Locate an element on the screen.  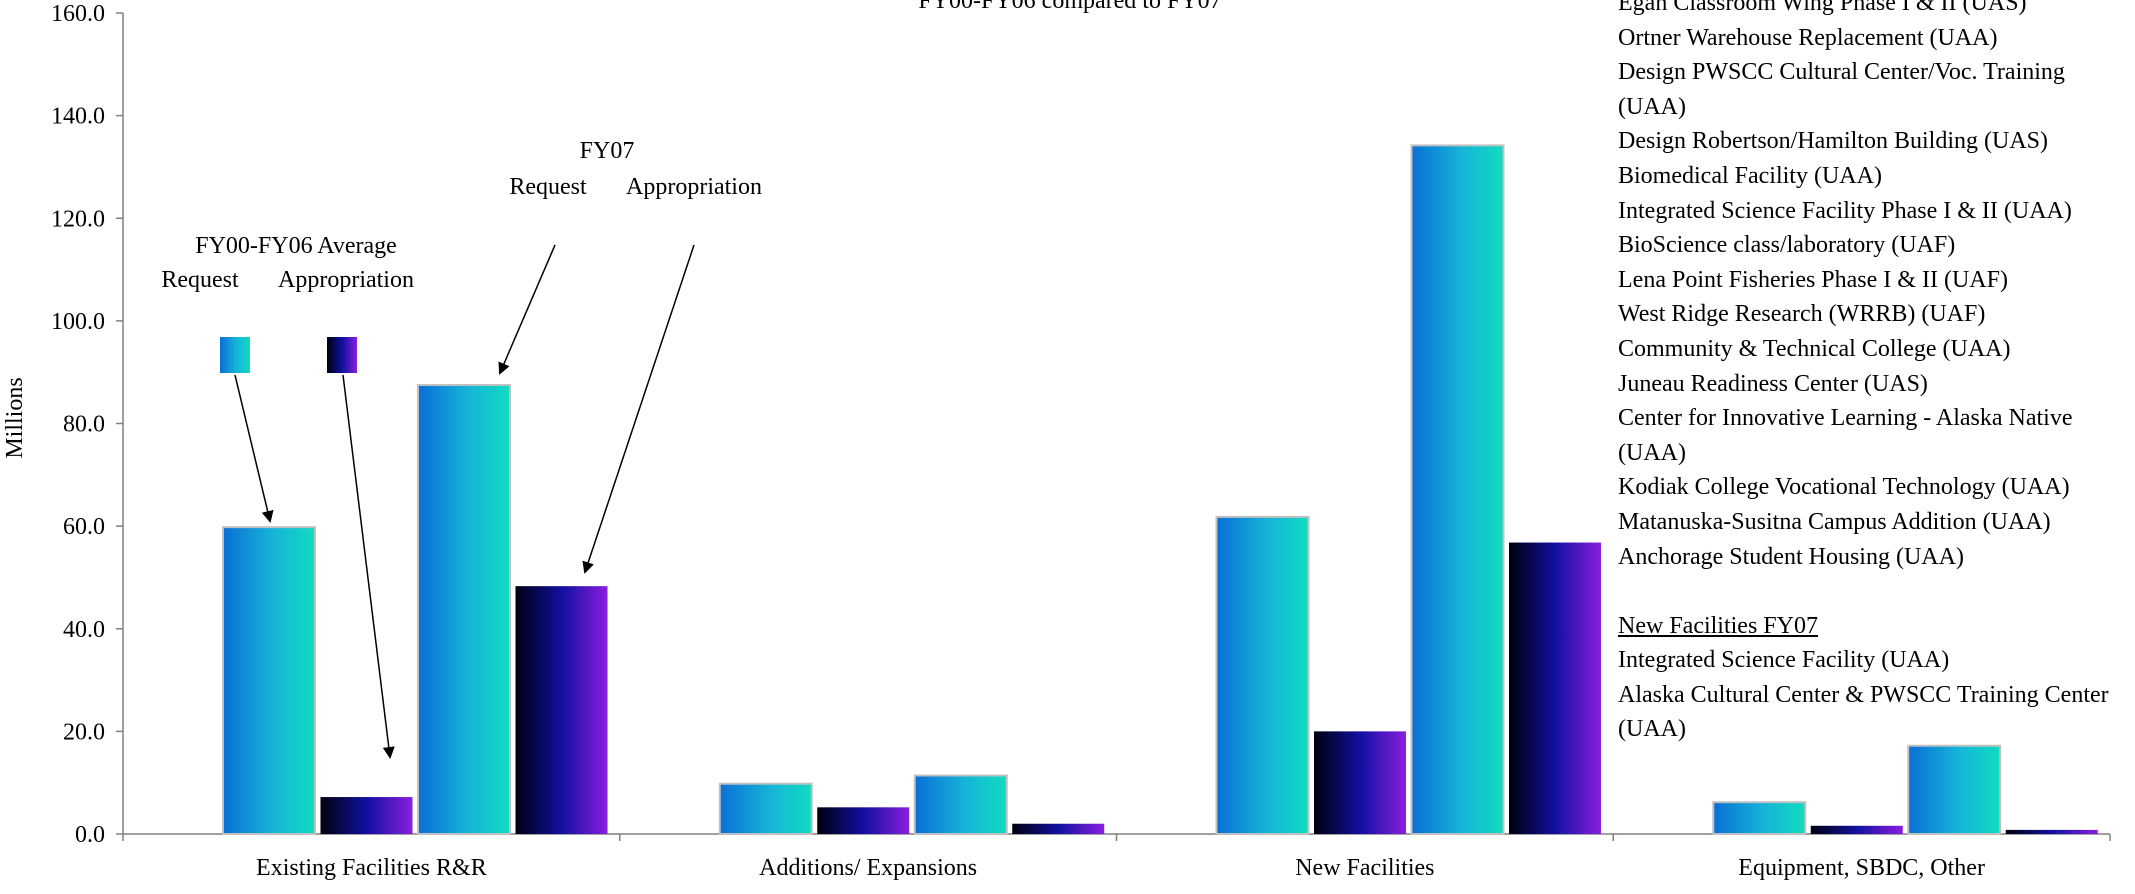
annotation-avg-label: FY00-FY06 Average is located at coordinates (296, 246).